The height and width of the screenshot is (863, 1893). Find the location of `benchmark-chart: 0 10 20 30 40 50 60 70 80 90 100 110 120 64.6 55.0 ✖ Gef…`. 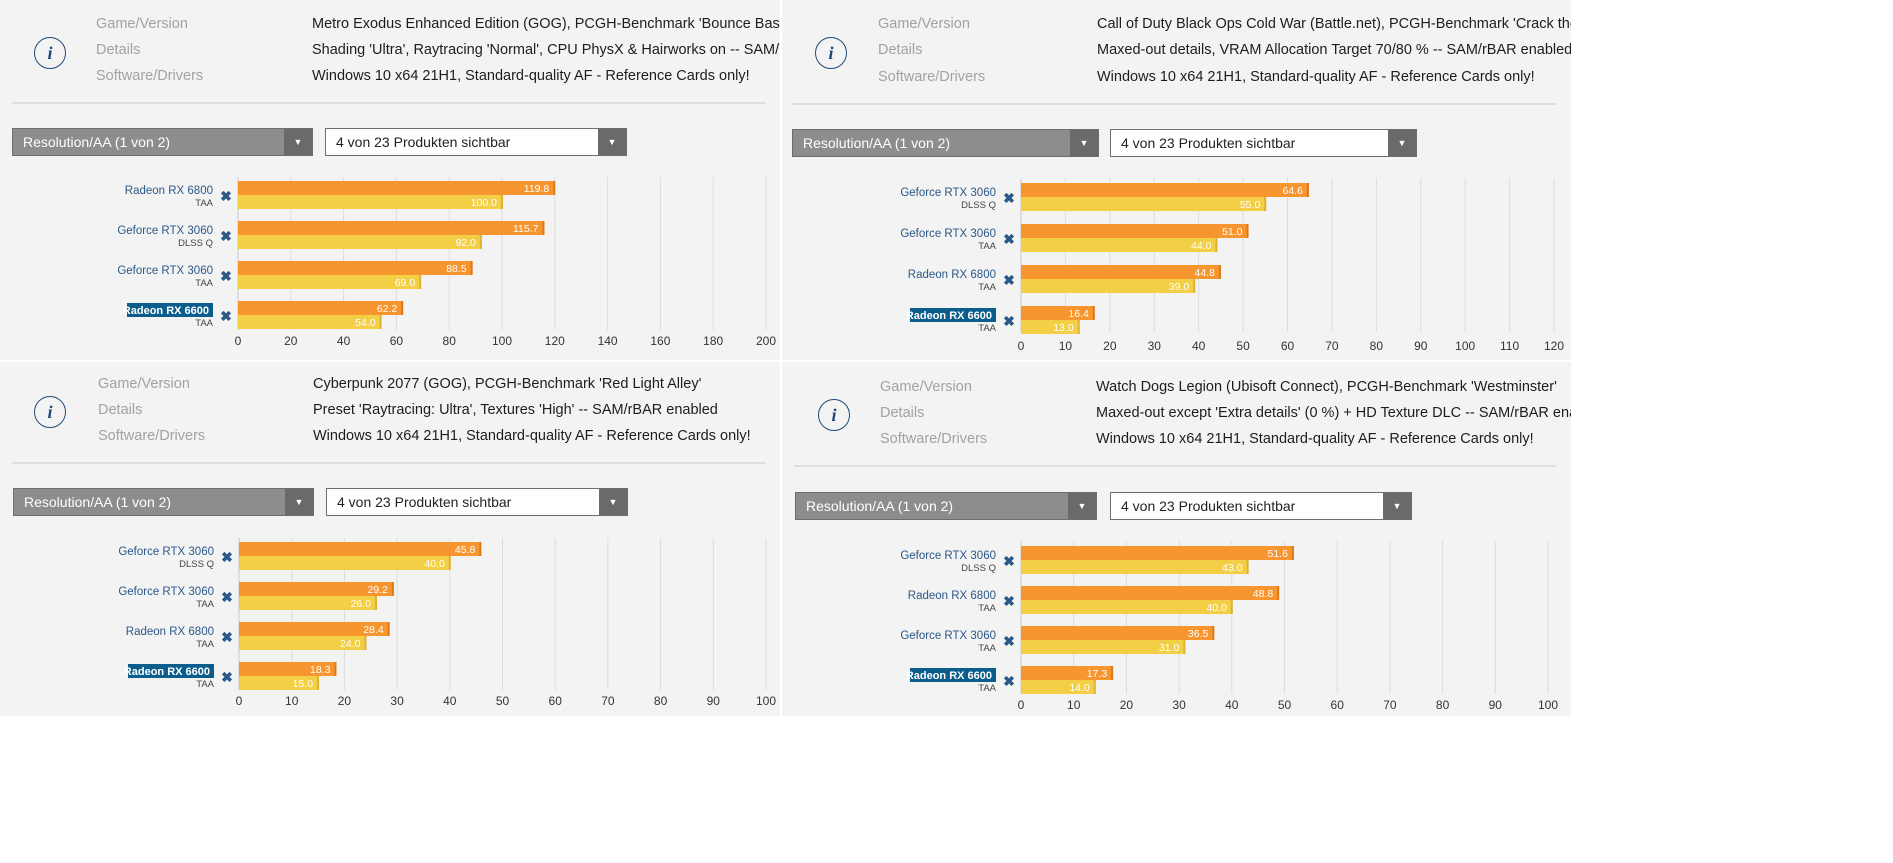

benchmark-chart: 0 10 20 30 40 50 60 70 80 90 100 110 120 64.6 55.0 ✖ Gef… is located at coordinates (1232, 265).